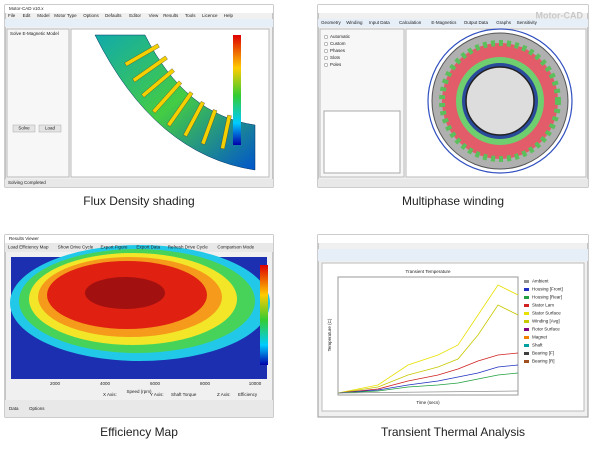  What do you see at coordinates (537, 345) in the screenshot?
I see `legend-label: Shaft` at bounding box center [537, 345].